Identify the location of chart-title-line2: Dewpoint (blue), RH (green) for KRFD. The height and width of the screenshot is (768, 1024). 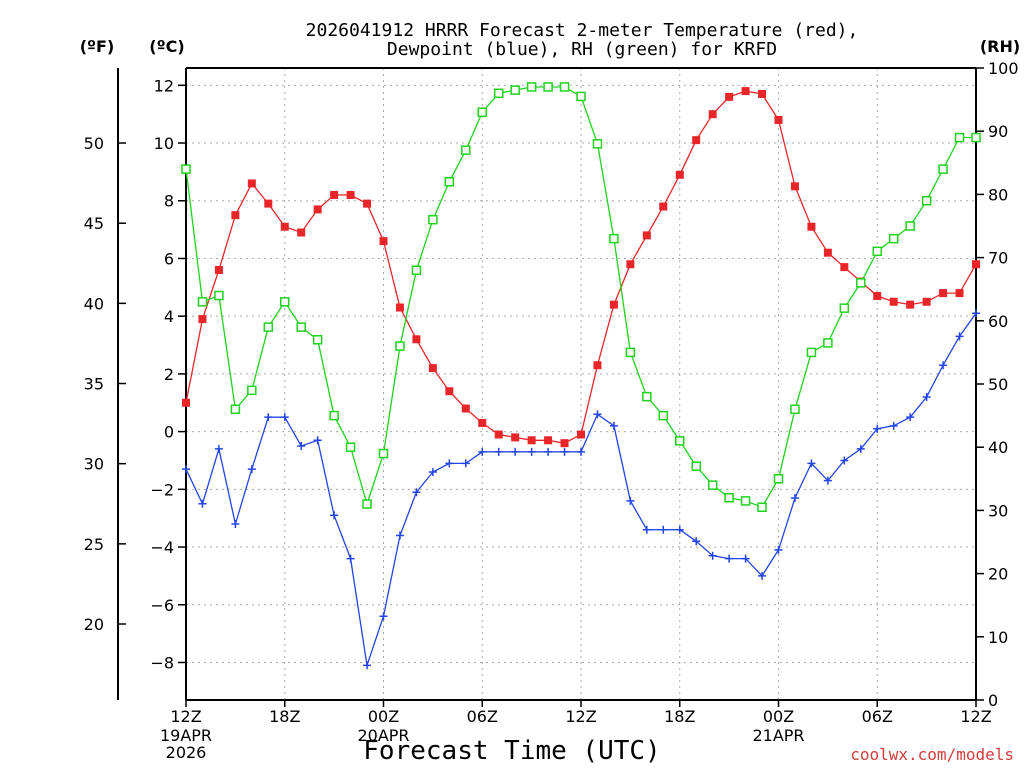
(582, 49).